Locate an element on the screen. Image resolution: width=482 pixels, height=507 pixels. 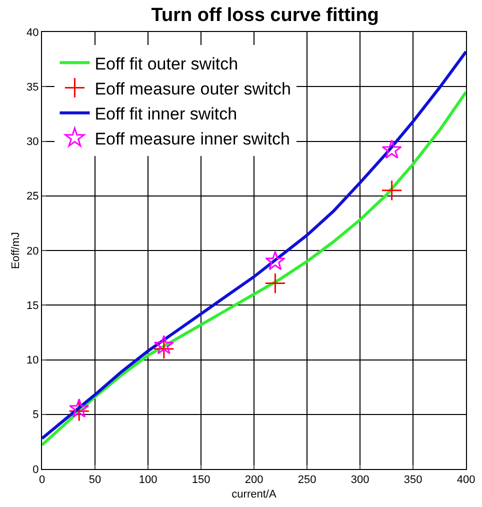
y-tick-label: 15 is located at coordinates (32, 306).